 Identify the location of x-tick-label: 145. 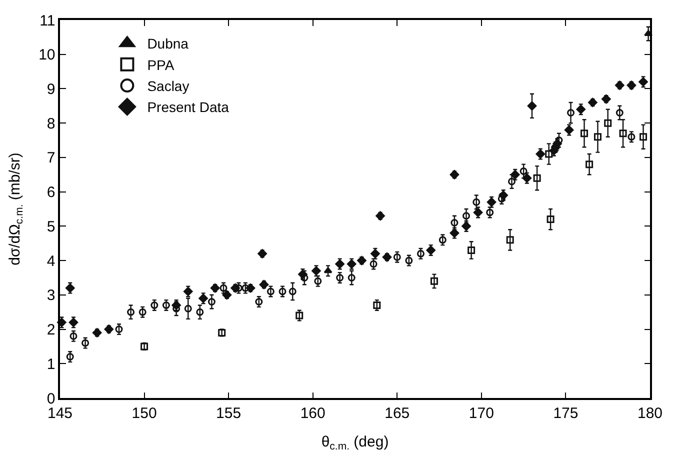
(60, 413).